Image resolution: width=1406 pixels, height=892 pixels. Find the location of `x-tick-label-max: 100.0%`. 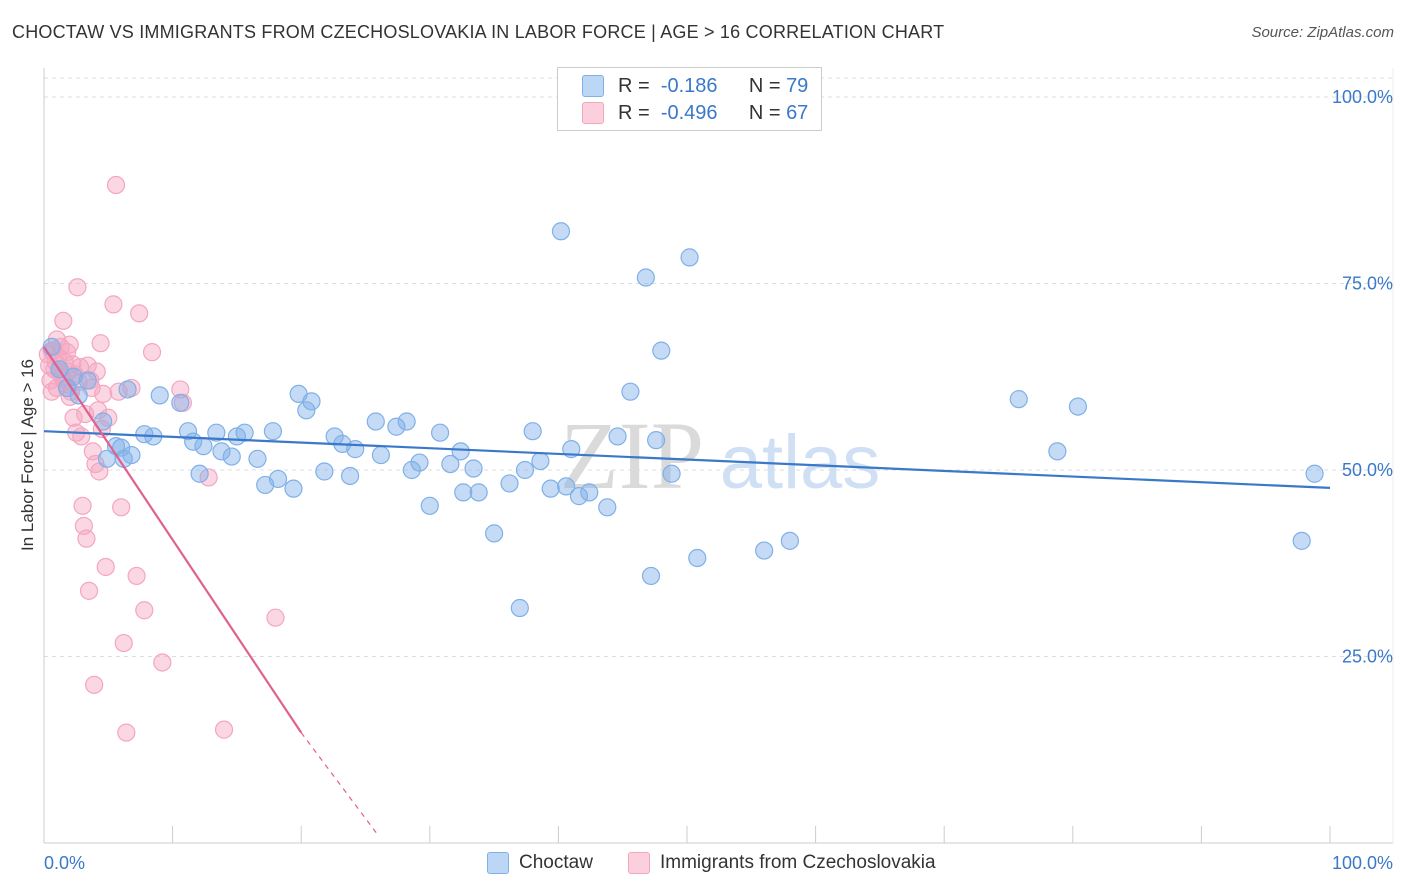

x-tick-label-max: 100.0% is located at coordinates (1362, 863).